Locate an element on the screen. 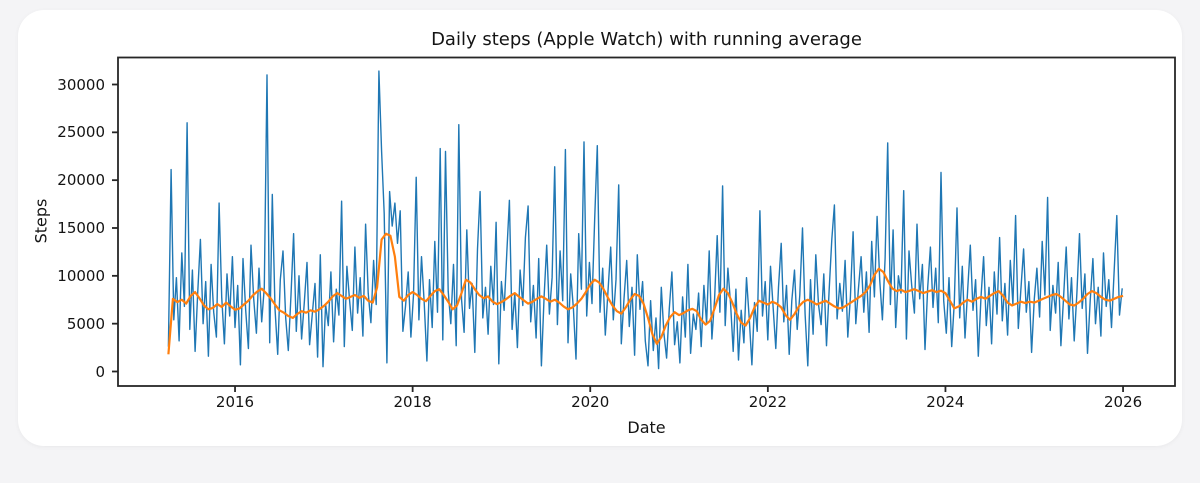  x-axis-label: Date is located at coordinates (646, 427).